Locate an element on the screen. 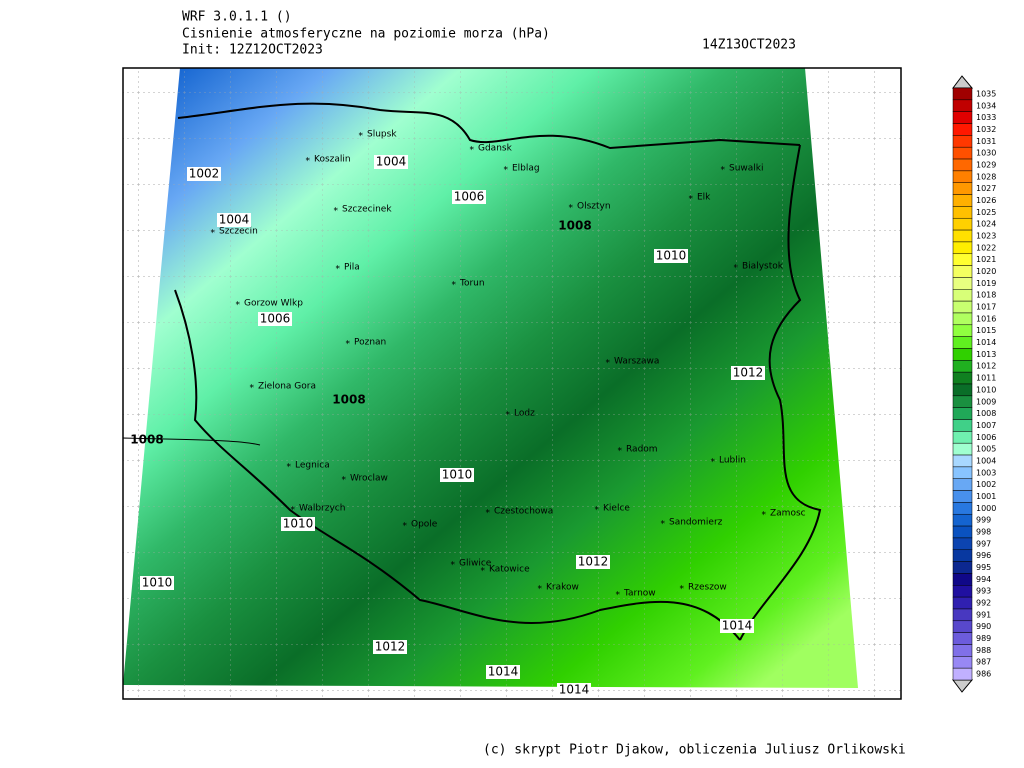  colorbar-top-arrow is located at coordinates (963, 82).